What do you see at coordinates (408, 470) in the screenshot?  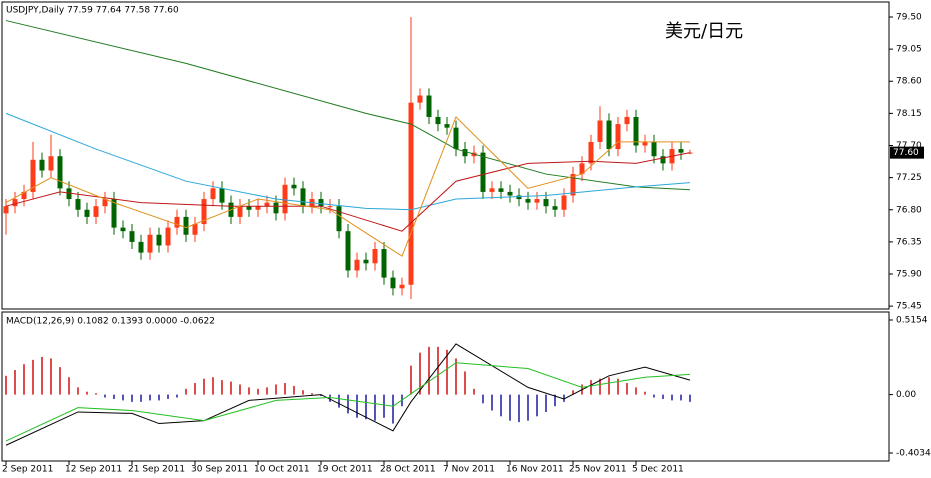 I see `x-tick-label: 28 Oct 2011` at bounding box center [408, 470].